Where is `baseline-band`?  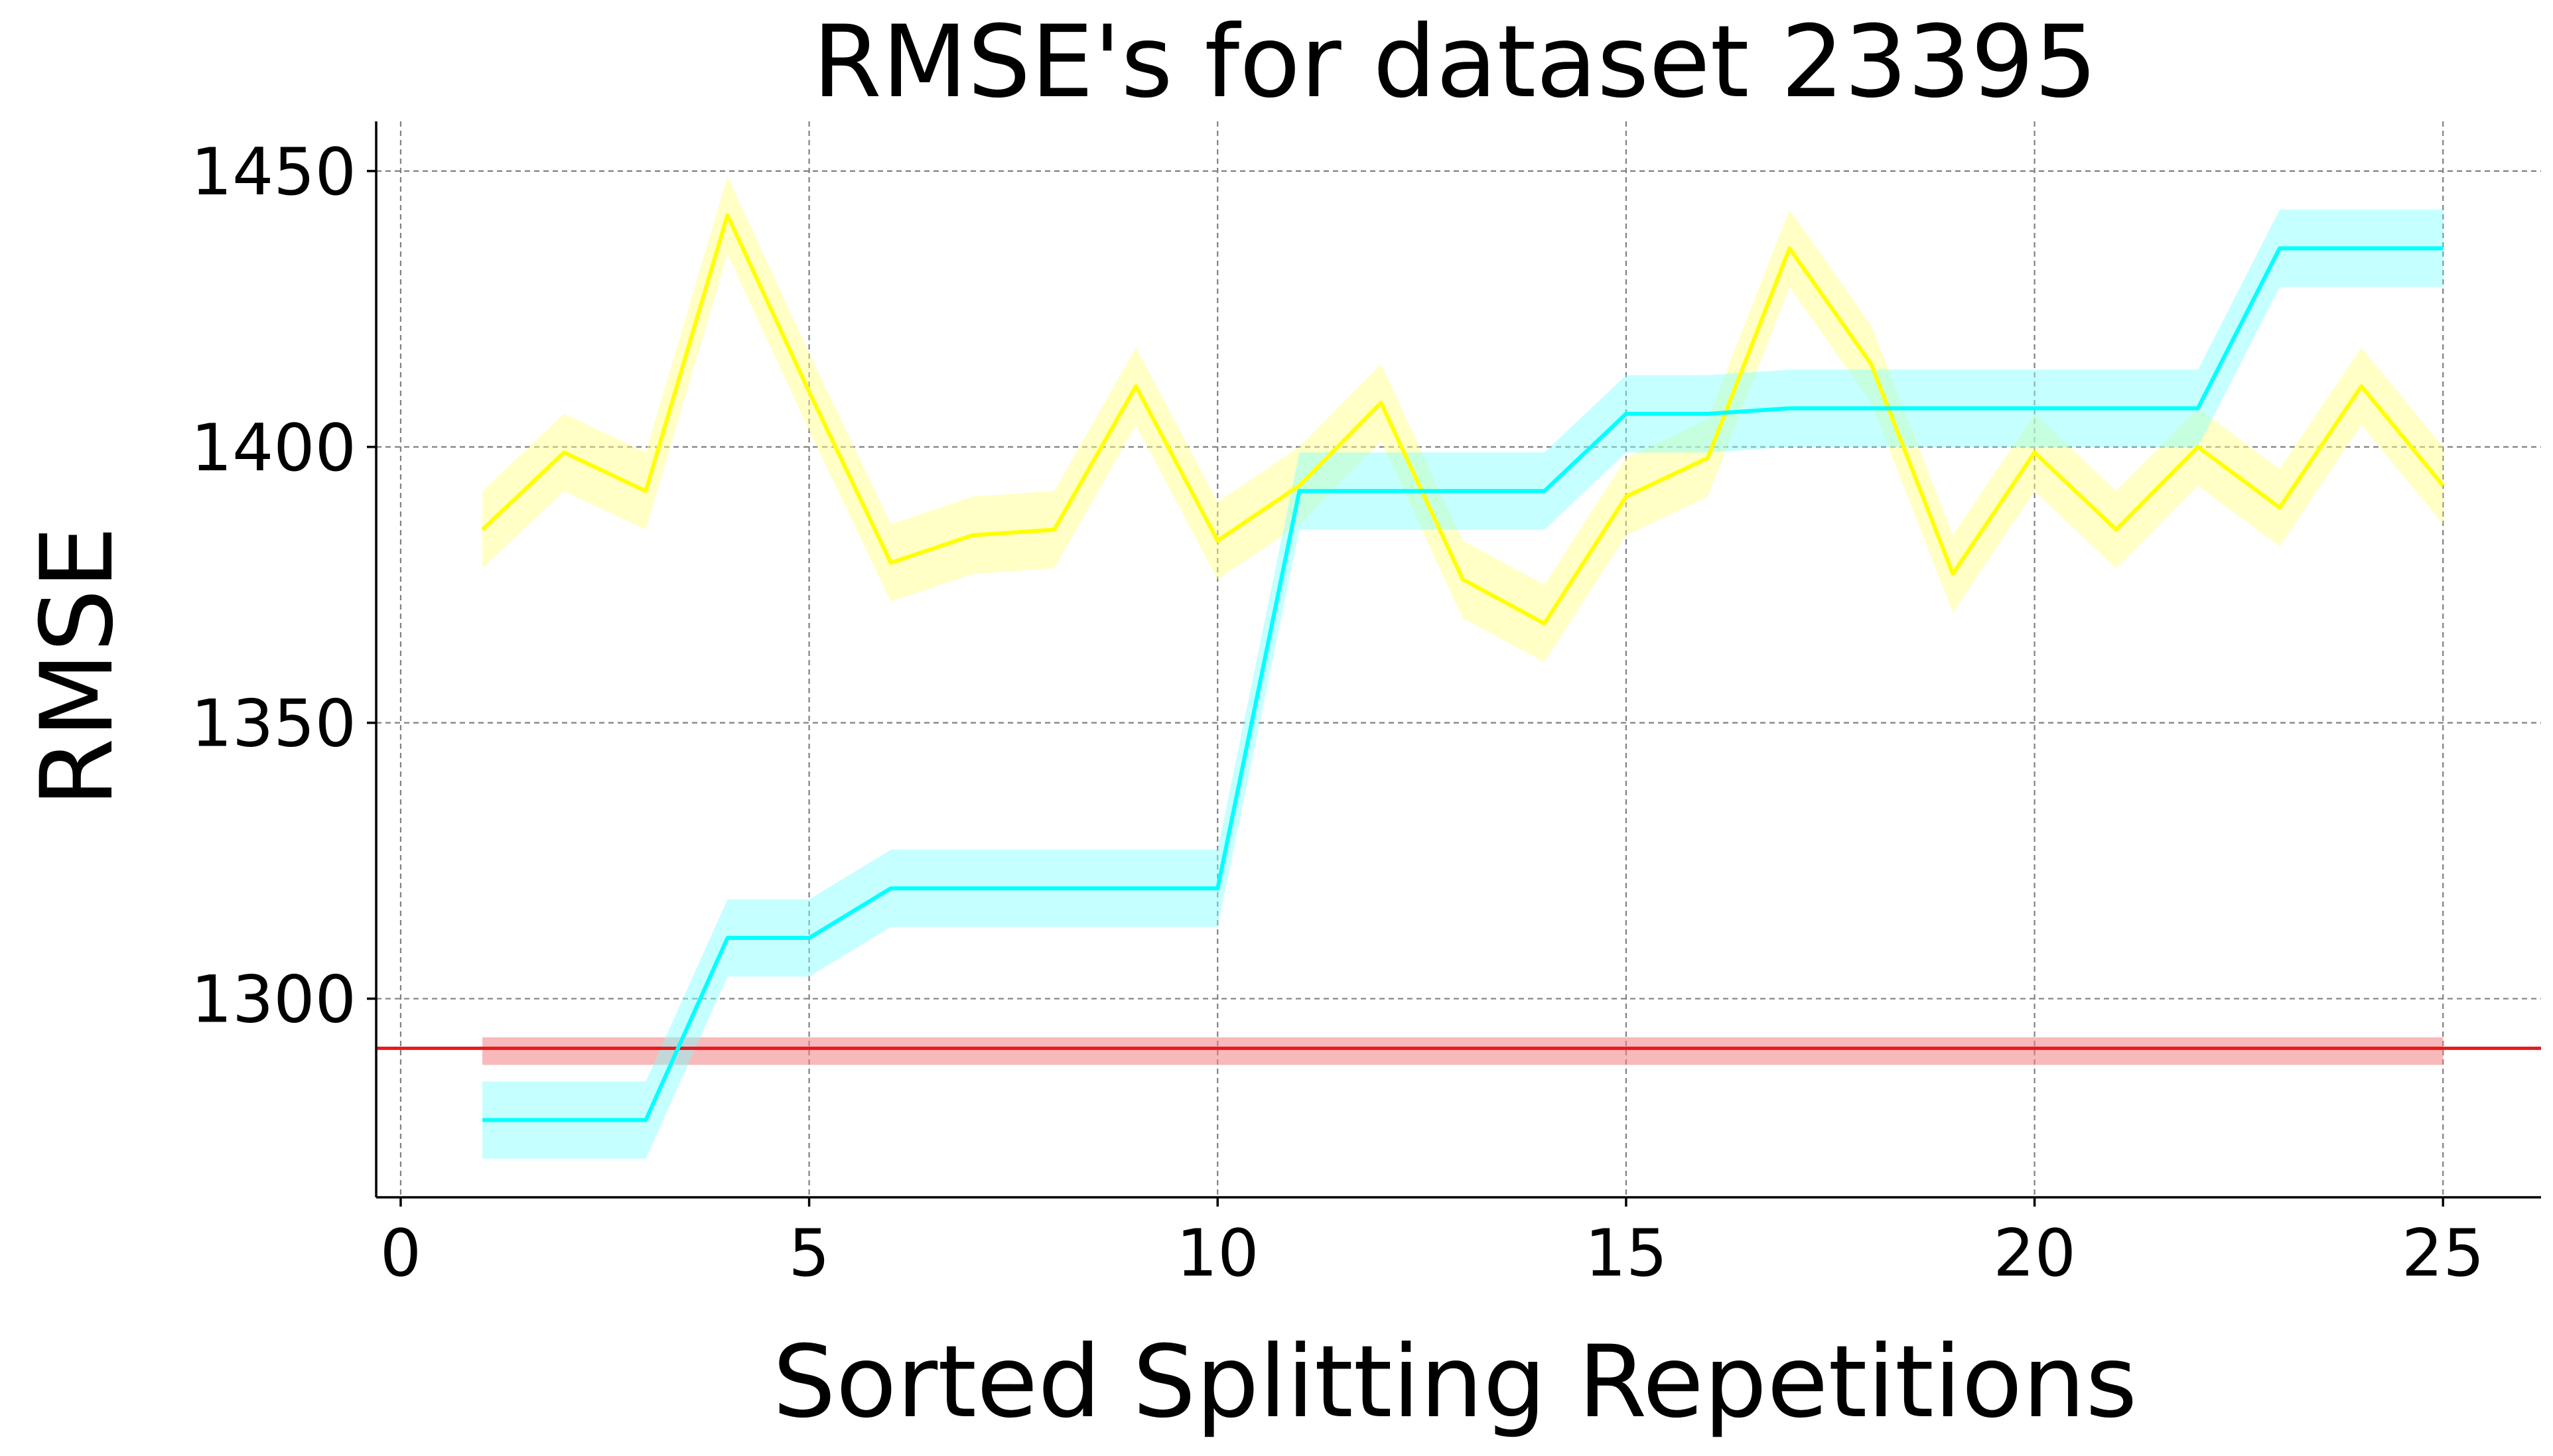 baseline-band is located at coordinates (1463, 1051).